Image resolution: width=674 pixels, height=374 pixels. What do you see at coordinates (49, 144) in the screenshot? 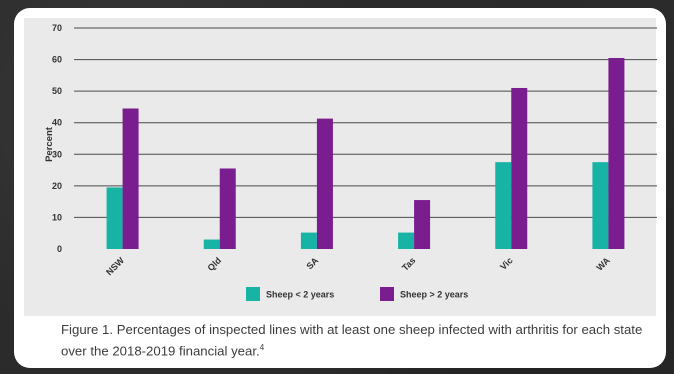
I see `y-axis-title: Percent` at bounding box center [49, 144].